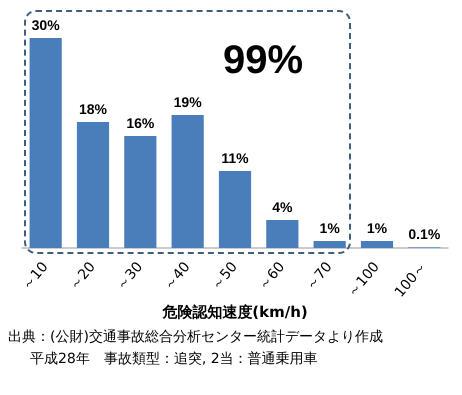 Image resolution: width=462 pixels, height=395 pixels. What do you see at coordinates (234, 311) in the screenshot?
I see `x-axis-title: 危険認知速度(km/h)` at bounding box center [234, 311].